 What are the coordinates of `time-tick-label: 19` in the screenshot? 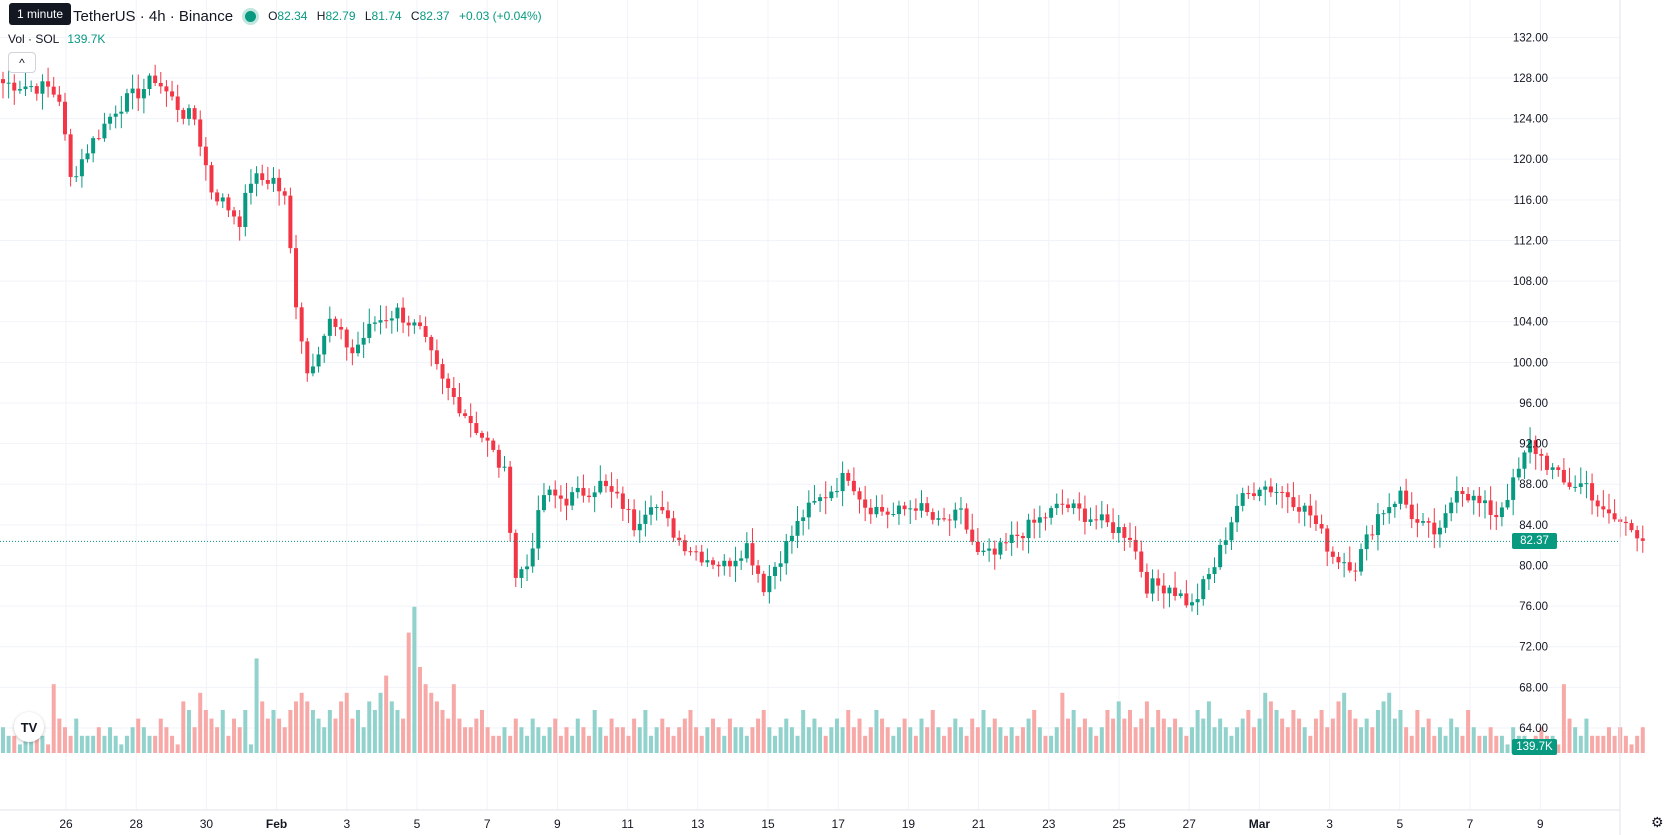 It's located at (909, 824).